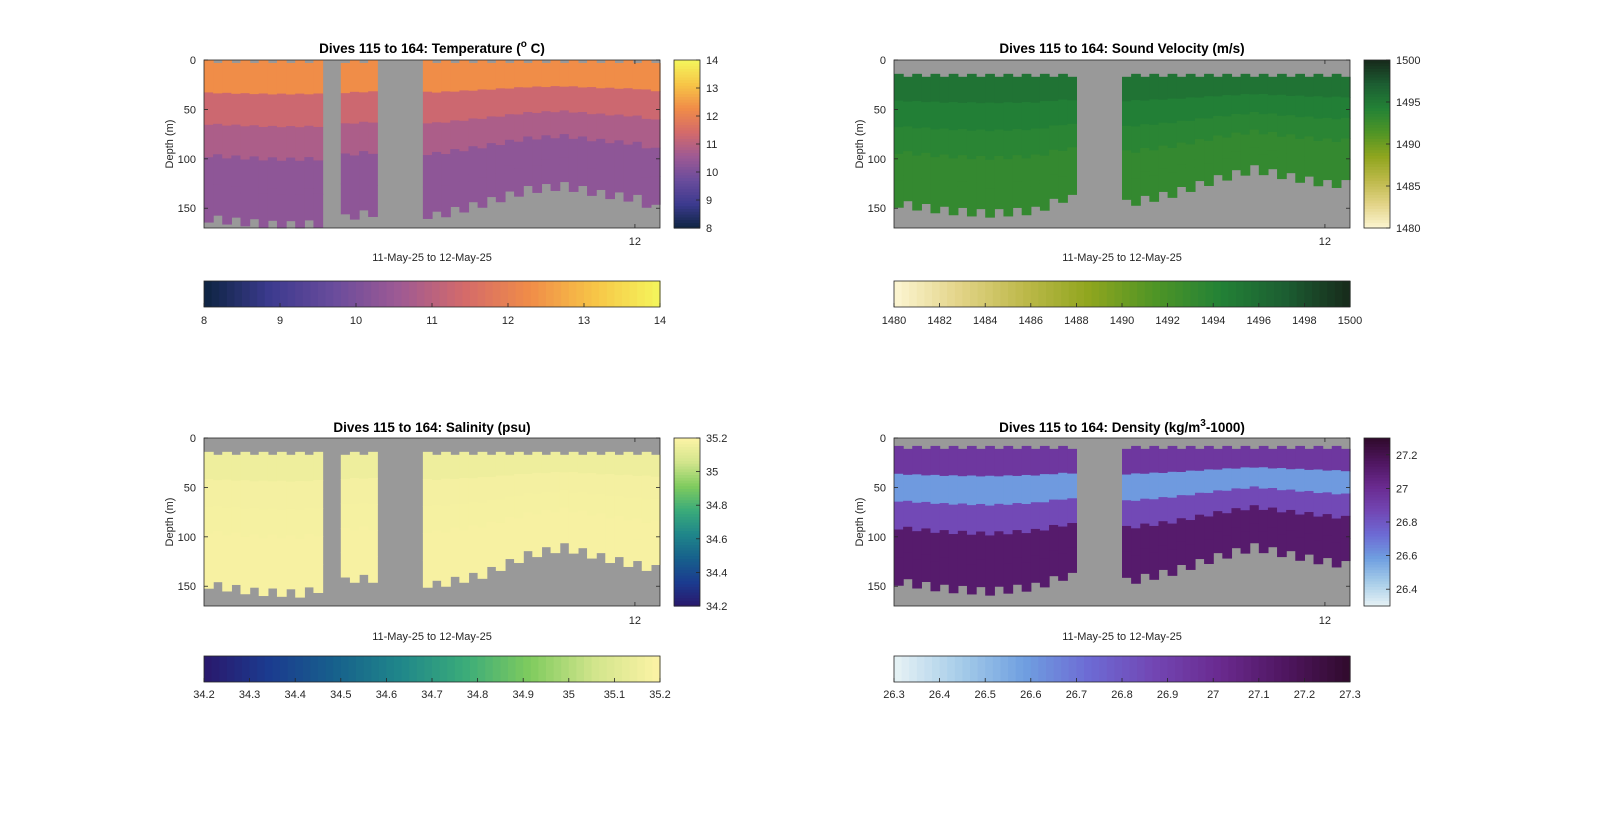  I want to click on horizontal-colorbar: 8 9 10 11 12 13 14, so click(433, 303).